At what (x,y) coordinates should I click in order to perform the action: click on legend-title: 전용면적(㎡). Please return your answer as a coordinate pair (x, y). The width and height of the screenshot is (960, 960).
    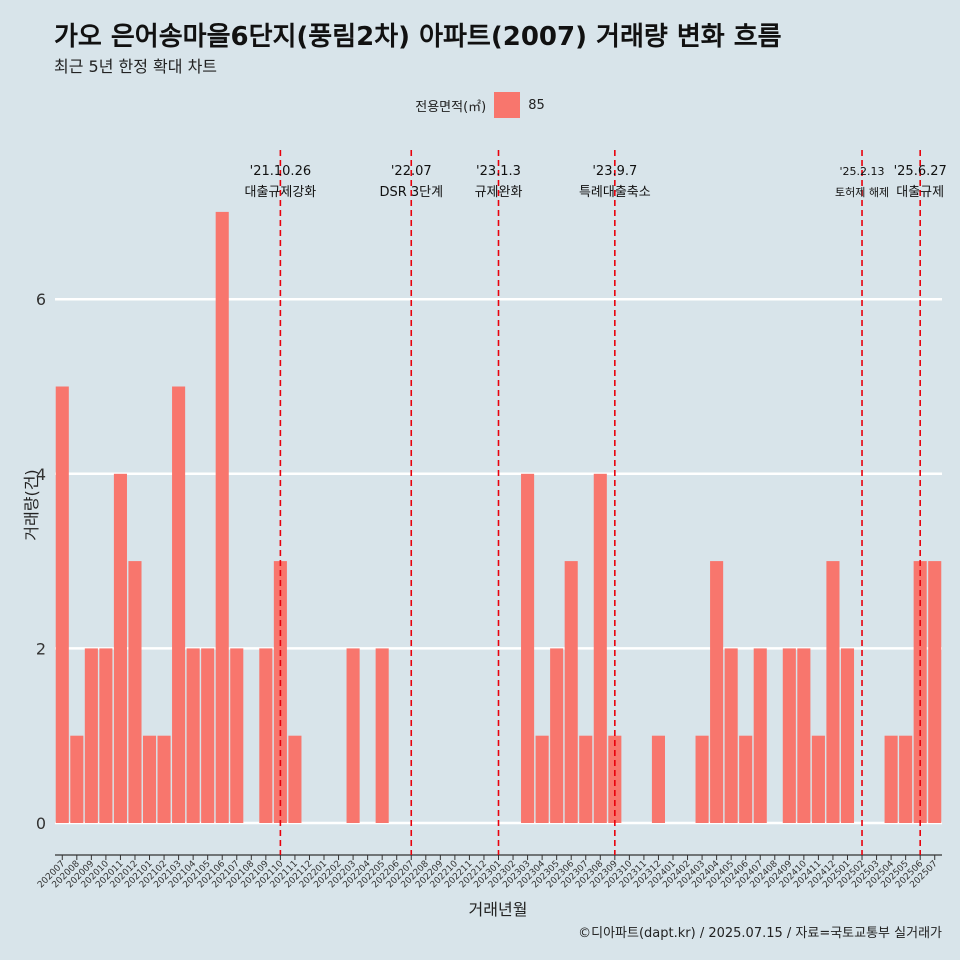
    Looking at the image, I should click on (451, 107).